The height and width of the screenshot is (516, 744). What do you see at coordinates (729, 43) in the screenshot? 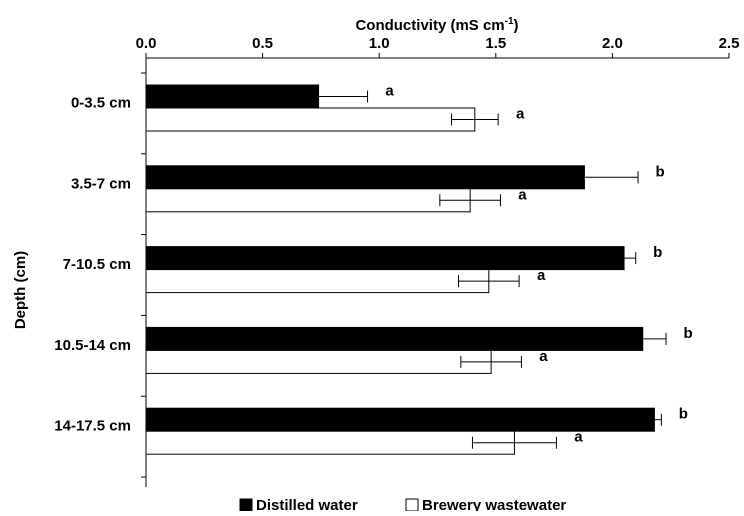
I see `x-tick-label: 2.5` at bounding box center [729, 43].